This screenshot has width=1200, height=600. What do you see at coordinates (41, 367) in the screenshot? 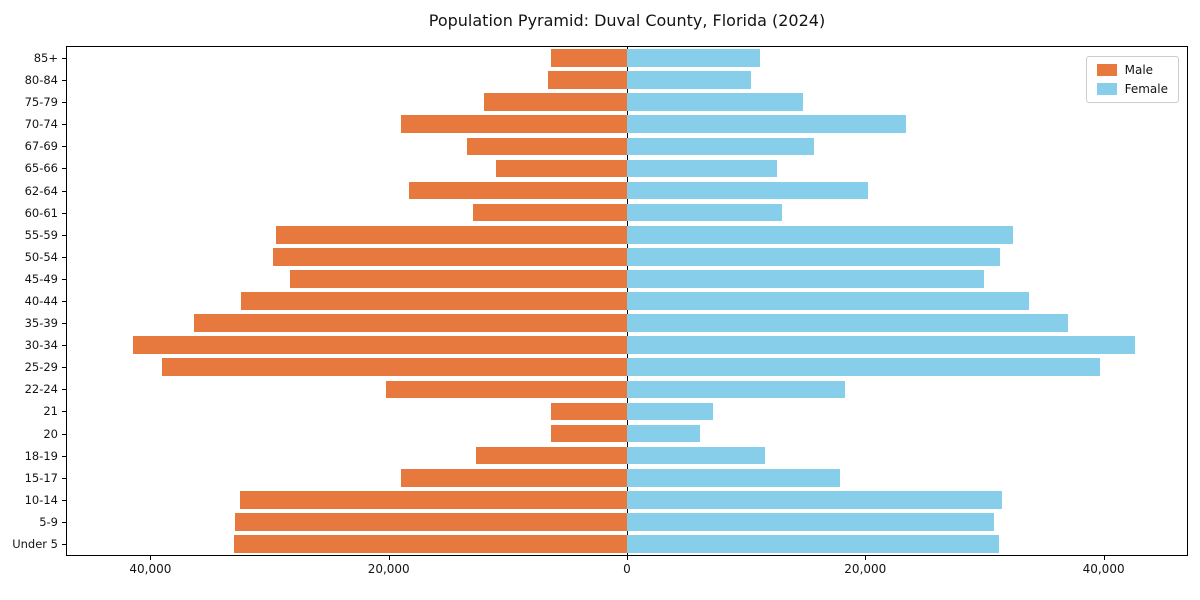
I see `y-axis-label-25-29: 25-29` at bounding box center [41, 367].